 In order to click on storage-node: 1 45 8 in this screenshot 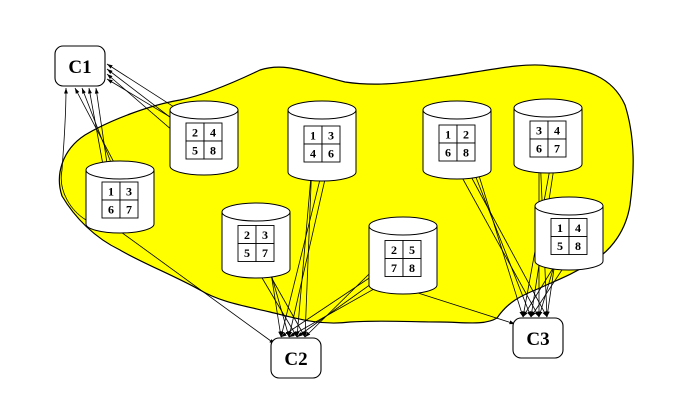, I will do `click(569, 233)`.